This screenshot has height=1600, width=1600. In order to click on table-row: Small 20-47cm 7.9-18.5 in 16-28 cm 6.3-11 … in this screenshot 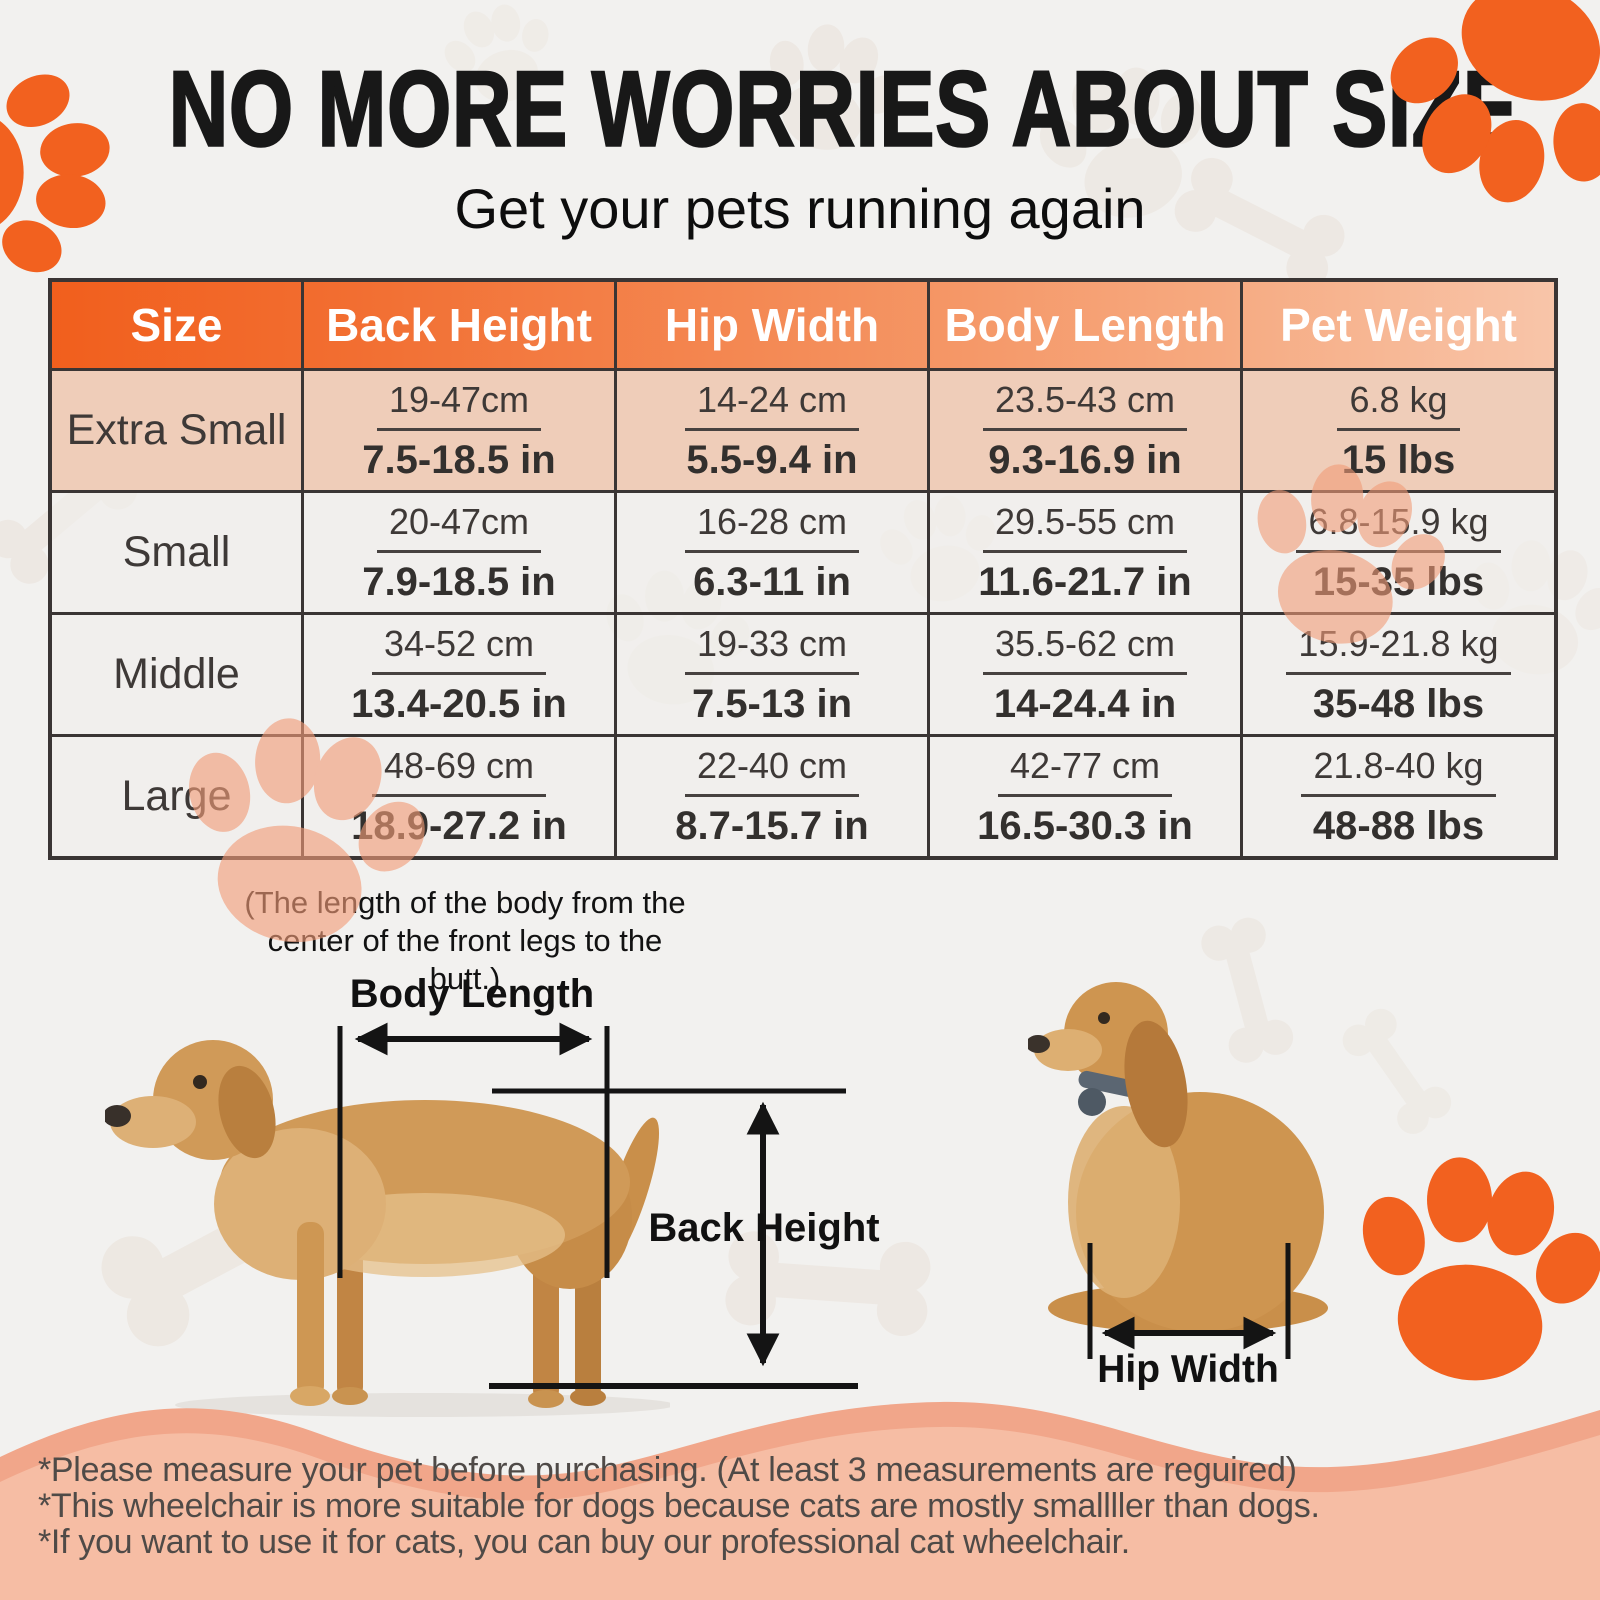, I will do `click(803, 551)`.